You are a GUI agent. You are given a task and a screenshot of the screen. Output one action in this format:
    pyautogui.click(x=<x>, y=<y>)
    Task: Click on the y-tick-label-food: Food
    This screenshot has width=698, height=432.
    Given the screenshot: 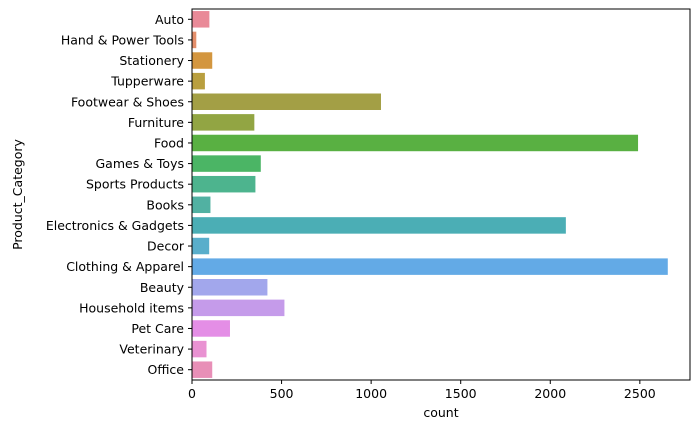 What is the action you would take?
    pyautogui.click(x=169, y=142)
    